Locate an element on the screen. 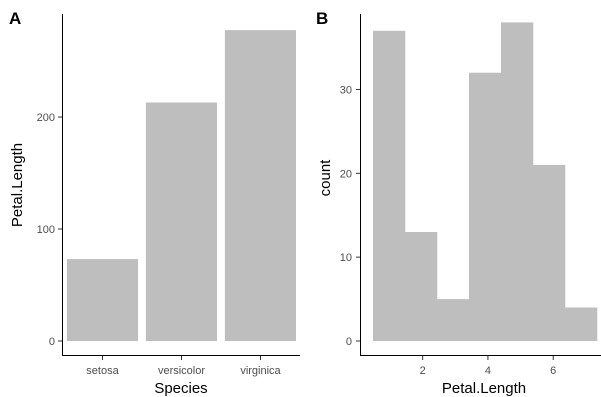 Image resolution: width=601 pixels, height=397 pixels. panel-a-x-title: Species is located at coordinates (180, 388).